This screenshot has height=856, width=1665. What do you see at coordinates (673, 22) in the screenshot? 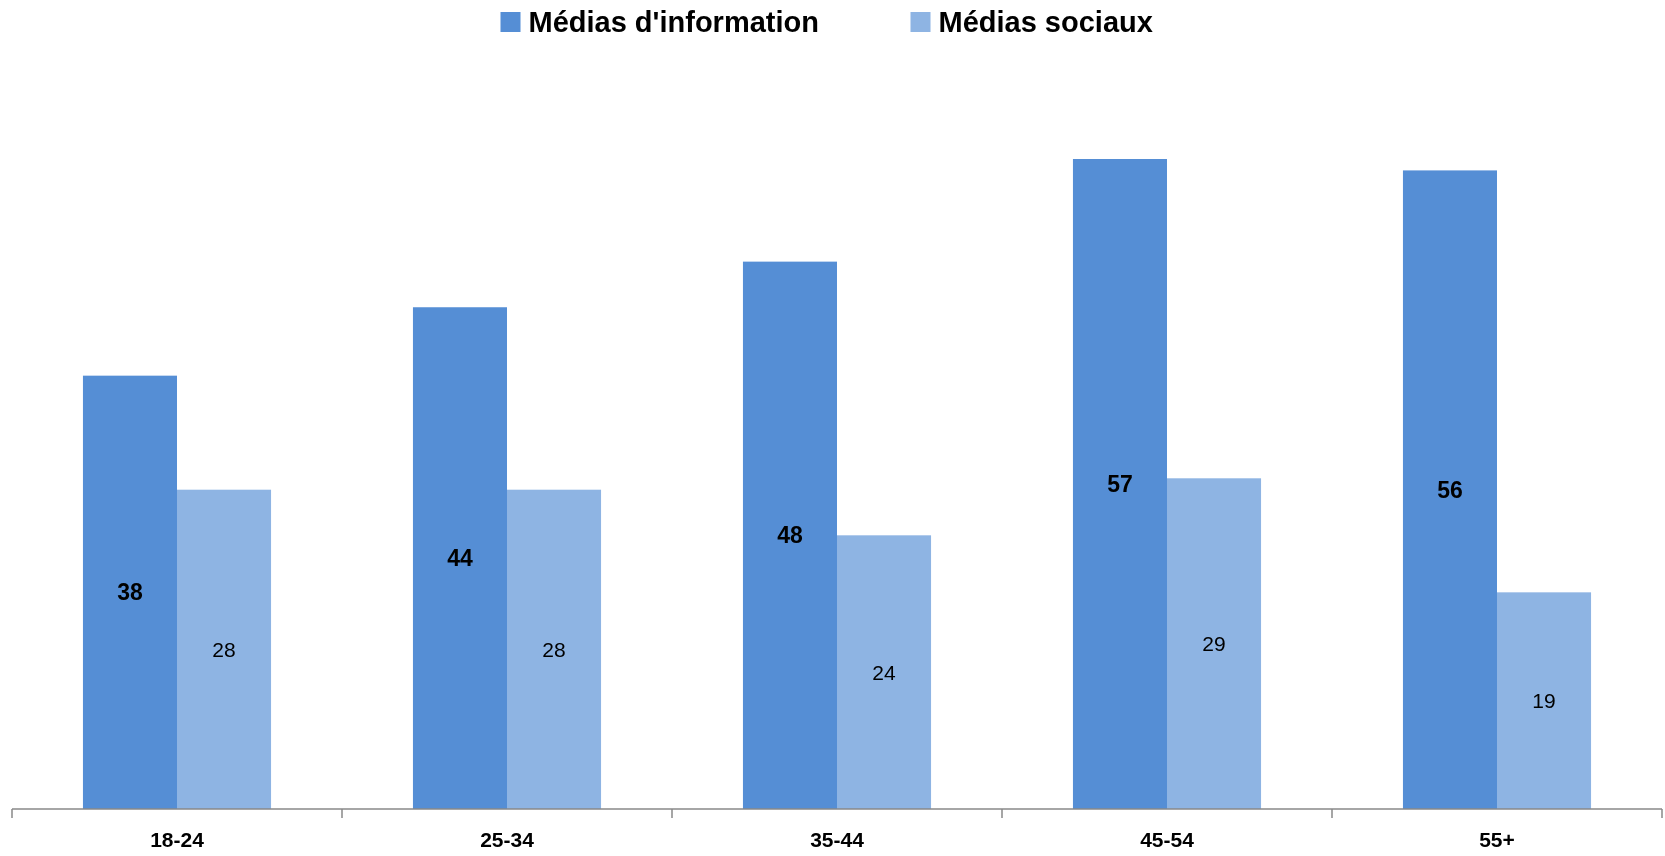
I see `legend-label: Médias d'information` at bounding box center [673, 22].